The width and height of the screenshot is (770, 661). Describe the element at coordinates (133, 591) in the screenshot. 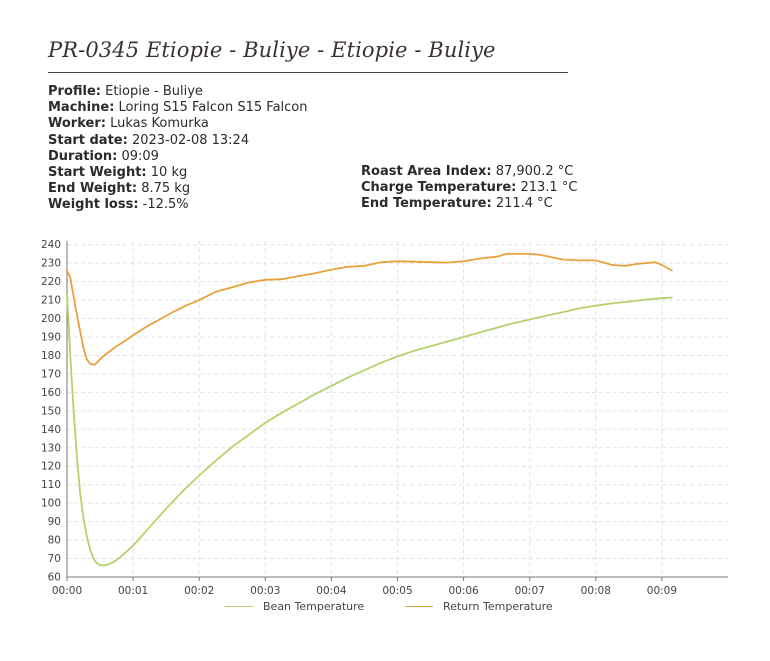

I see `x-tick-label: 00:01` at that location.